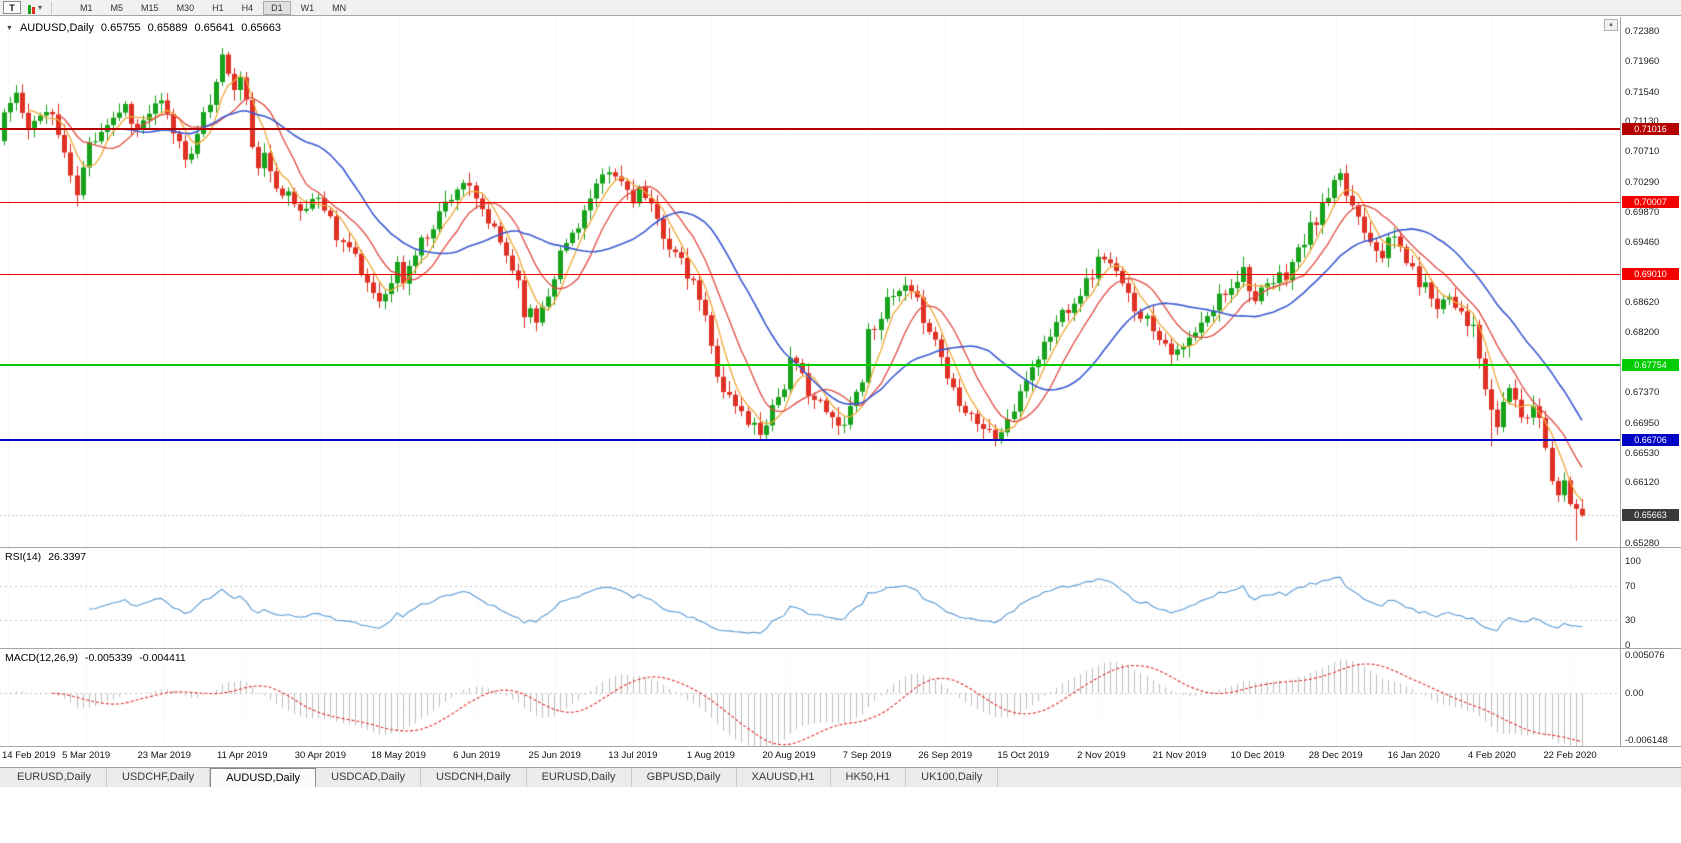 This screenshot has width=1681, height=843. I want to click on macd-main-value: -0.005339, so click(108, 658).